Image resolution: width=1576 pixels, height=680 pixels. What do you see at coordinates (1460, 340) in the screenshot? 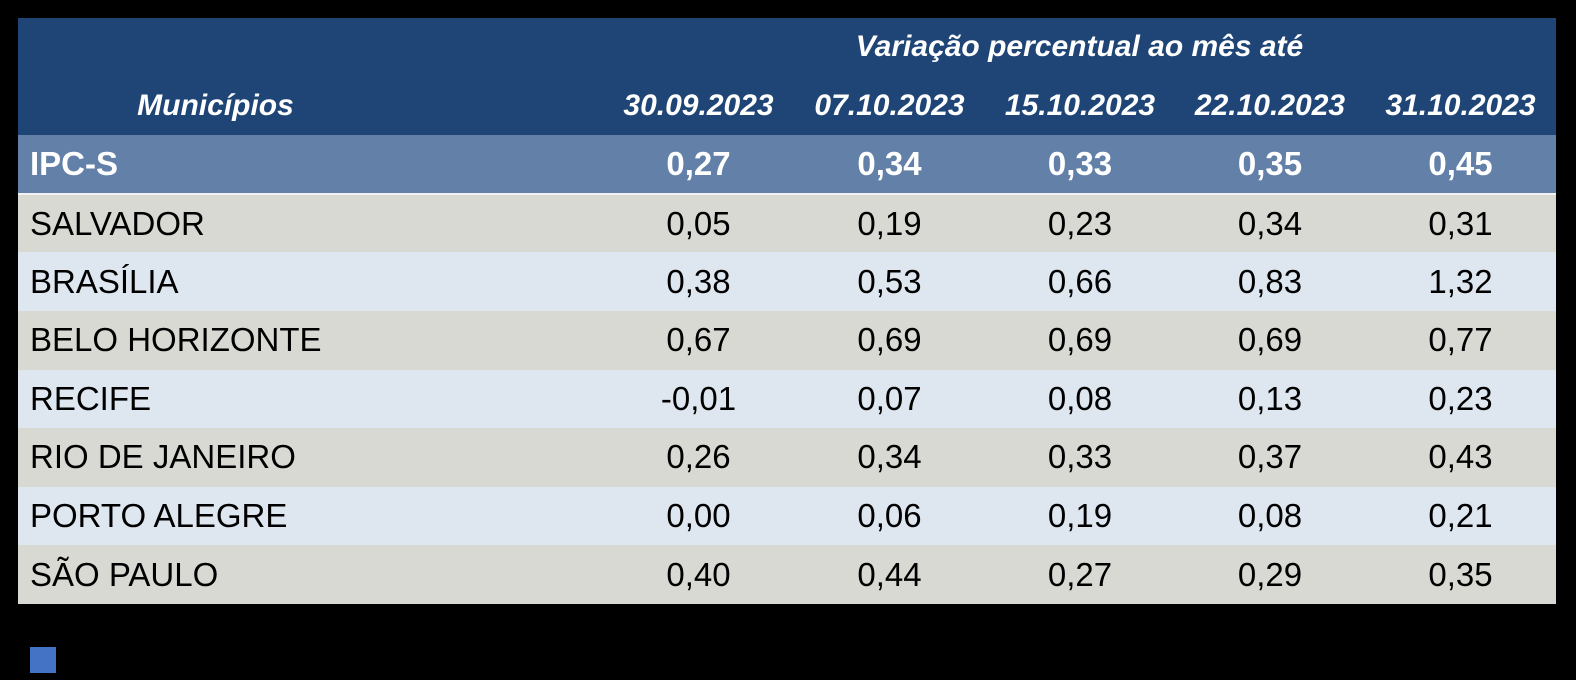
I see `value-cell: 0,77` at bounding box center [1460, 340].